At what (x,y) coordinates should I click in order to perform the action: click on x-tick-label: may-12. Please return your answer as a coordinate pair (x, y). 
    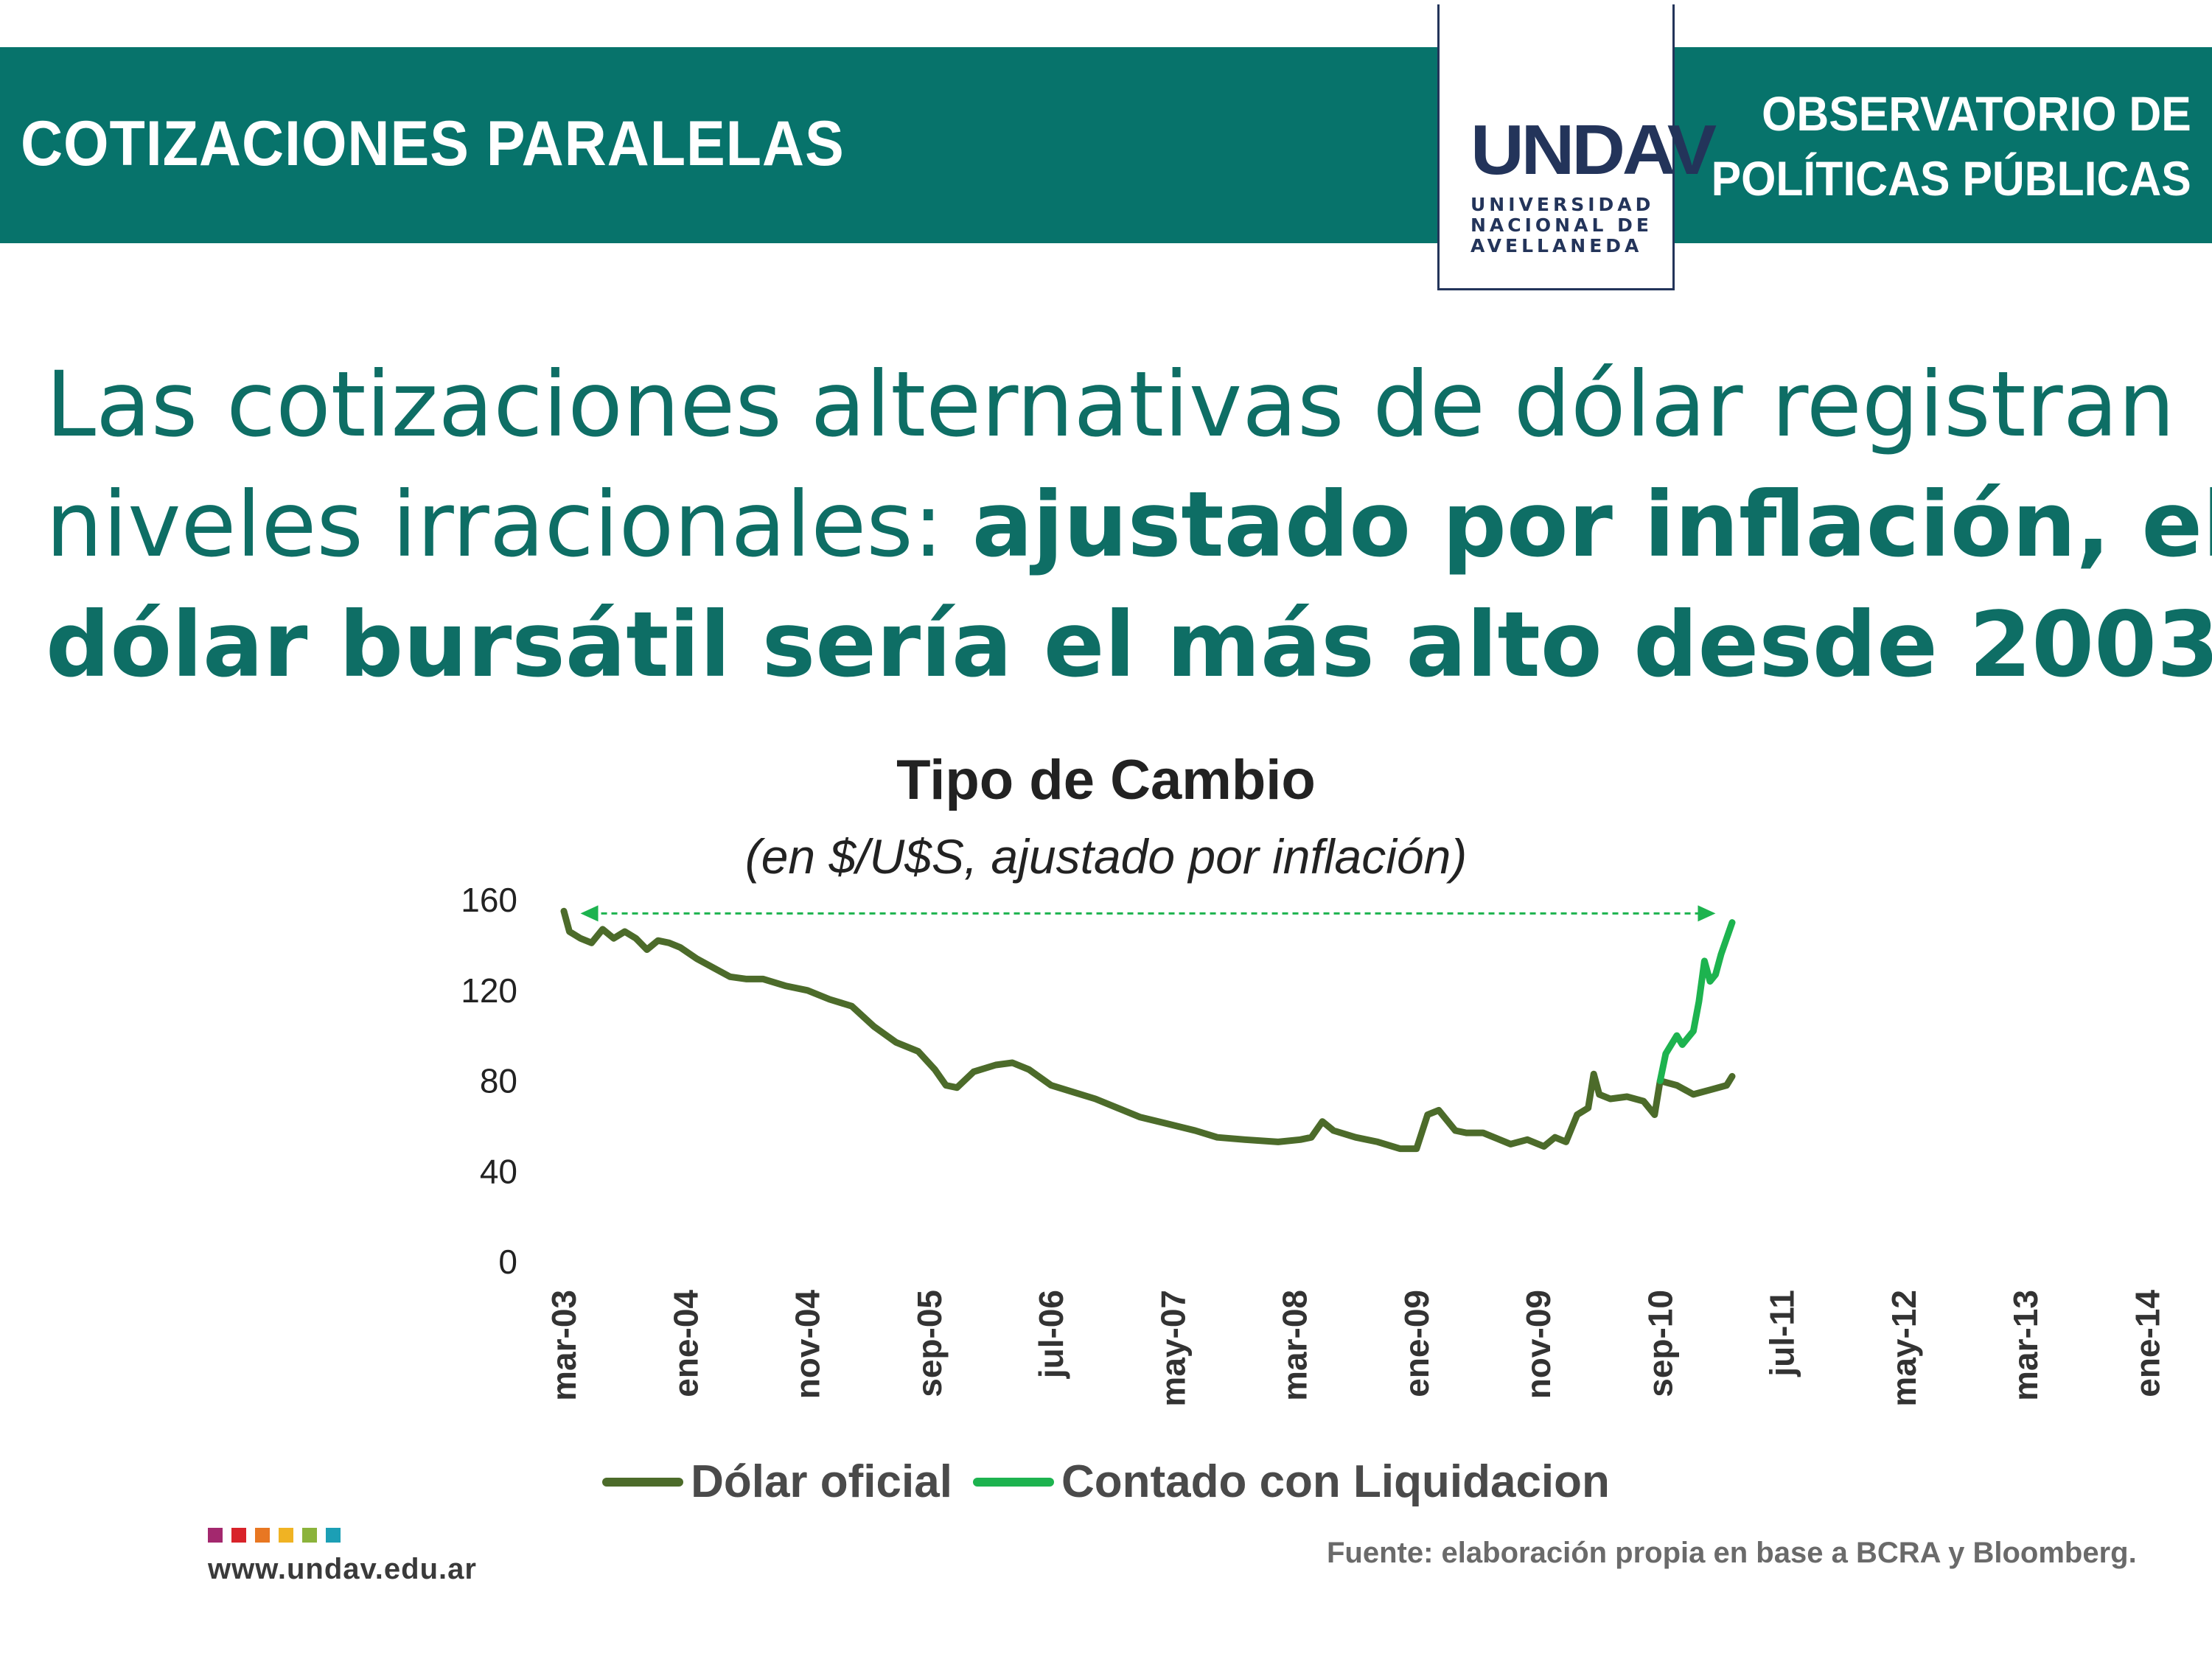
    Looking at the image, I should click on (1904, 1348).